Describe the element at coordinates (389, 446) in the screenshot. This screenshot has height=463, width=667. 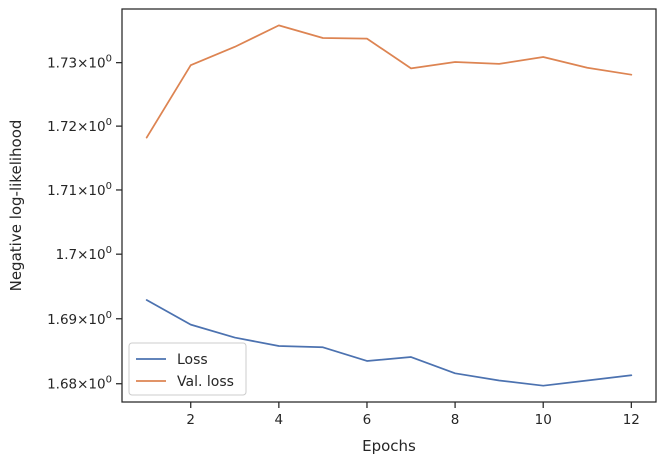
I see `x-axis-title: Epochs` at that location.